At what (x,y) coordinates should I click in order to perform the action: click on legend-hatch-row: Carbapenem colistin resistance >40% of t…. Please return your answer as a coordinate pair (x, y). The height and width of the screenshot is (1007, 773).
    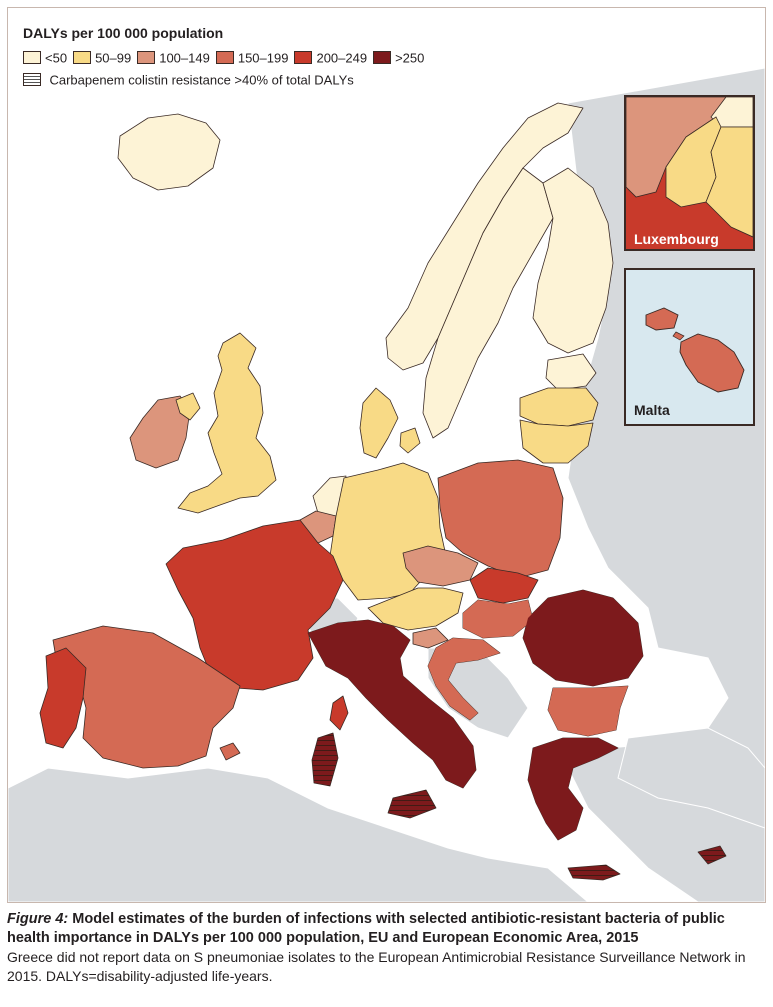
    Looking at the image, I should click on (191, 80).